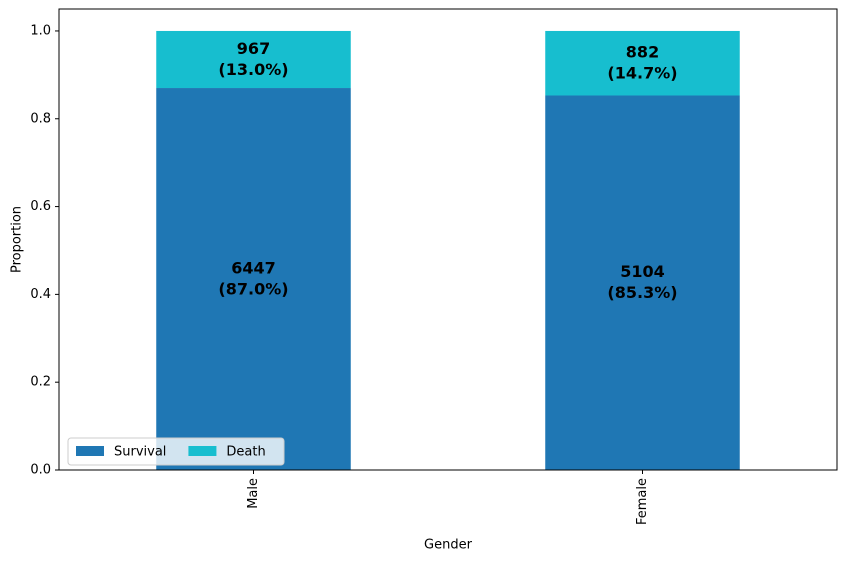 This screenshot has height=565, width=846. What do you see at coordinates (253, 69) in the screenshot?
I see `value-label: (13.0%)` at bounding box center [253, 69].